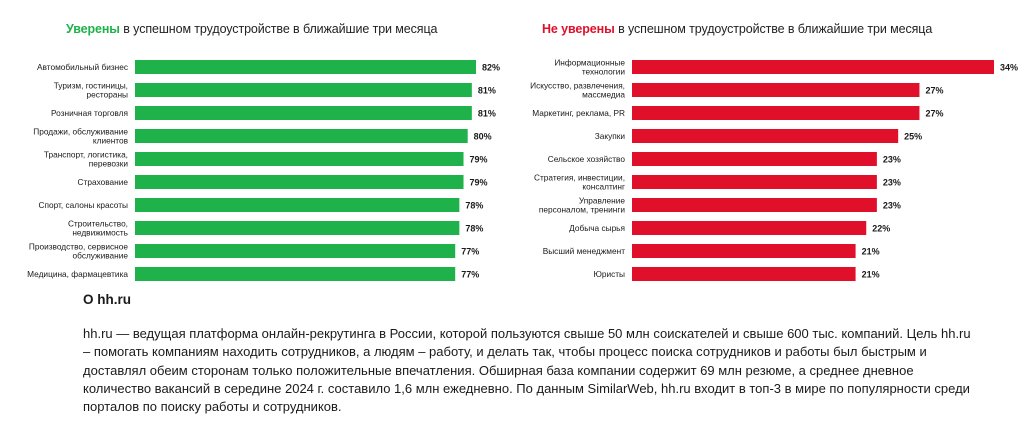 This screenshot has width=1024, height=423. Describe the element at coordinates (100, 233) in the screenshot. I see `category-label-line: недвижимость` at that location.